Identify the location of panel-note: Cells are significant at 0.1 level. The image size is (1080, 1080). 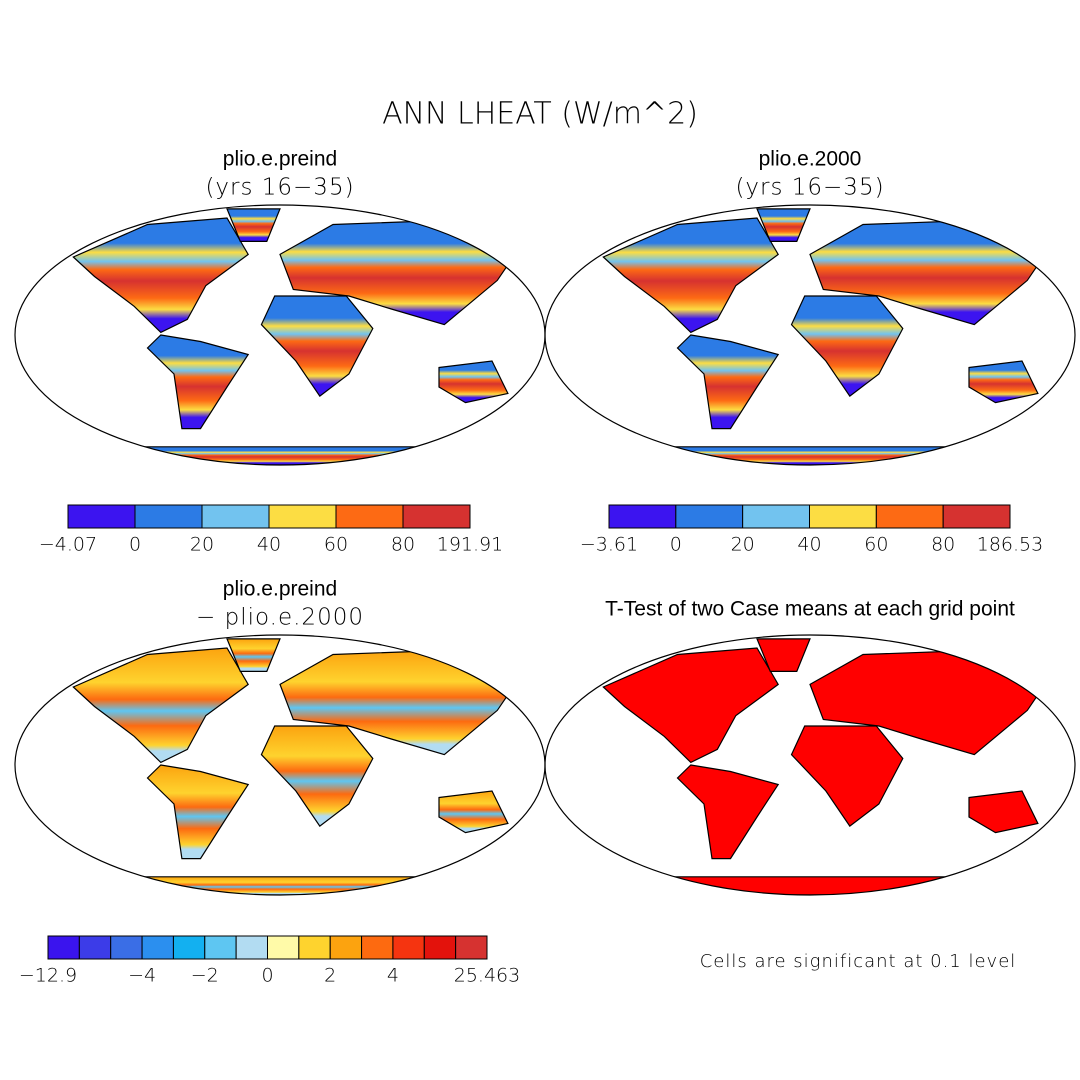
(858, 961).